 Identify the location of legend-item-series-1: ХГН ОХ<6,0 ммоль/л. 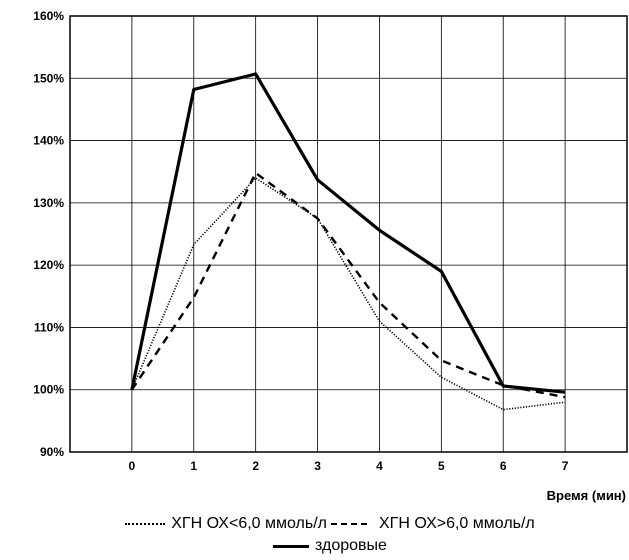
(226, 524).